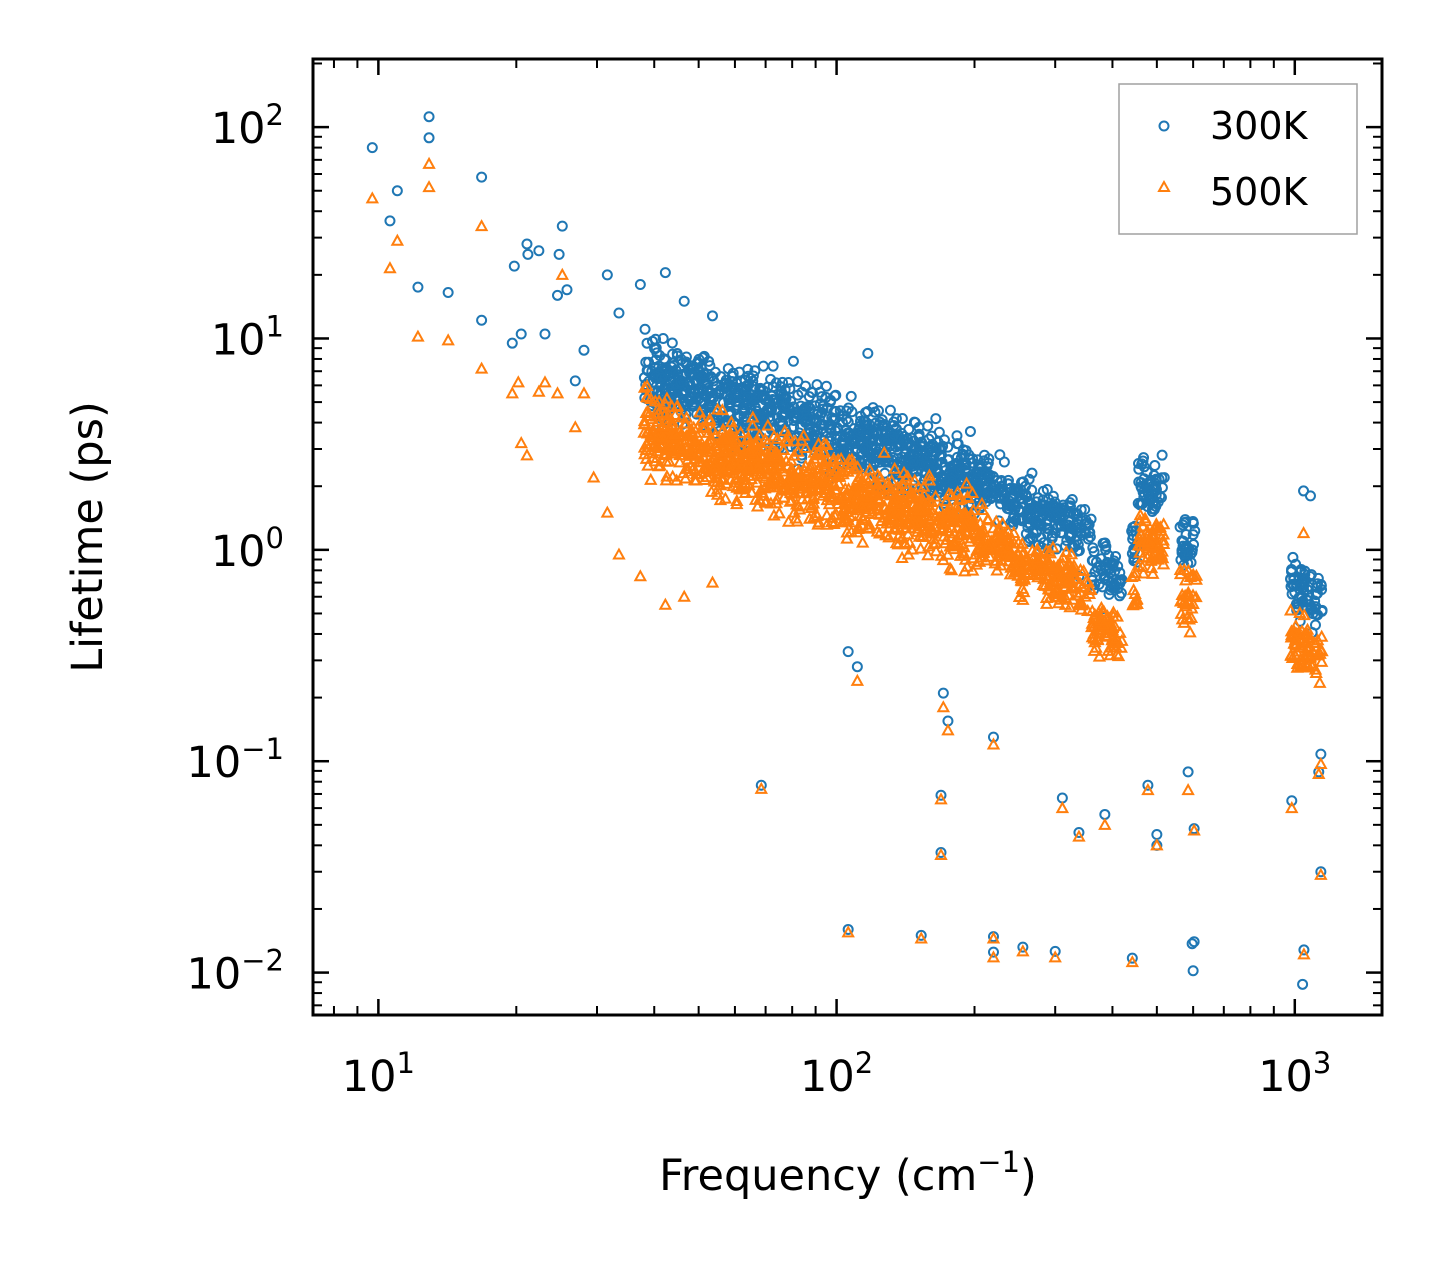 The width and height of the screenshot is (1442, 1265). What do you see at coordinates (247, 549) in the screenshot?
I see `y-tick-label: 10⁰` at bounding box center [247, 549].